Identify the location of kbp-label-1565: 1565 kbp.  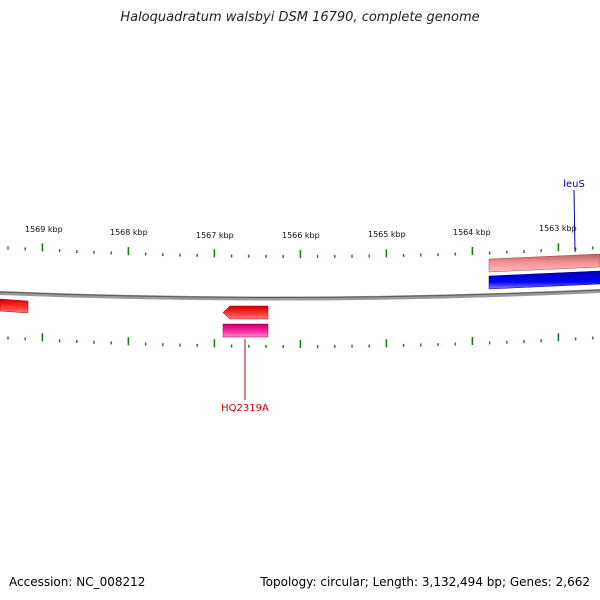
(387, 234).